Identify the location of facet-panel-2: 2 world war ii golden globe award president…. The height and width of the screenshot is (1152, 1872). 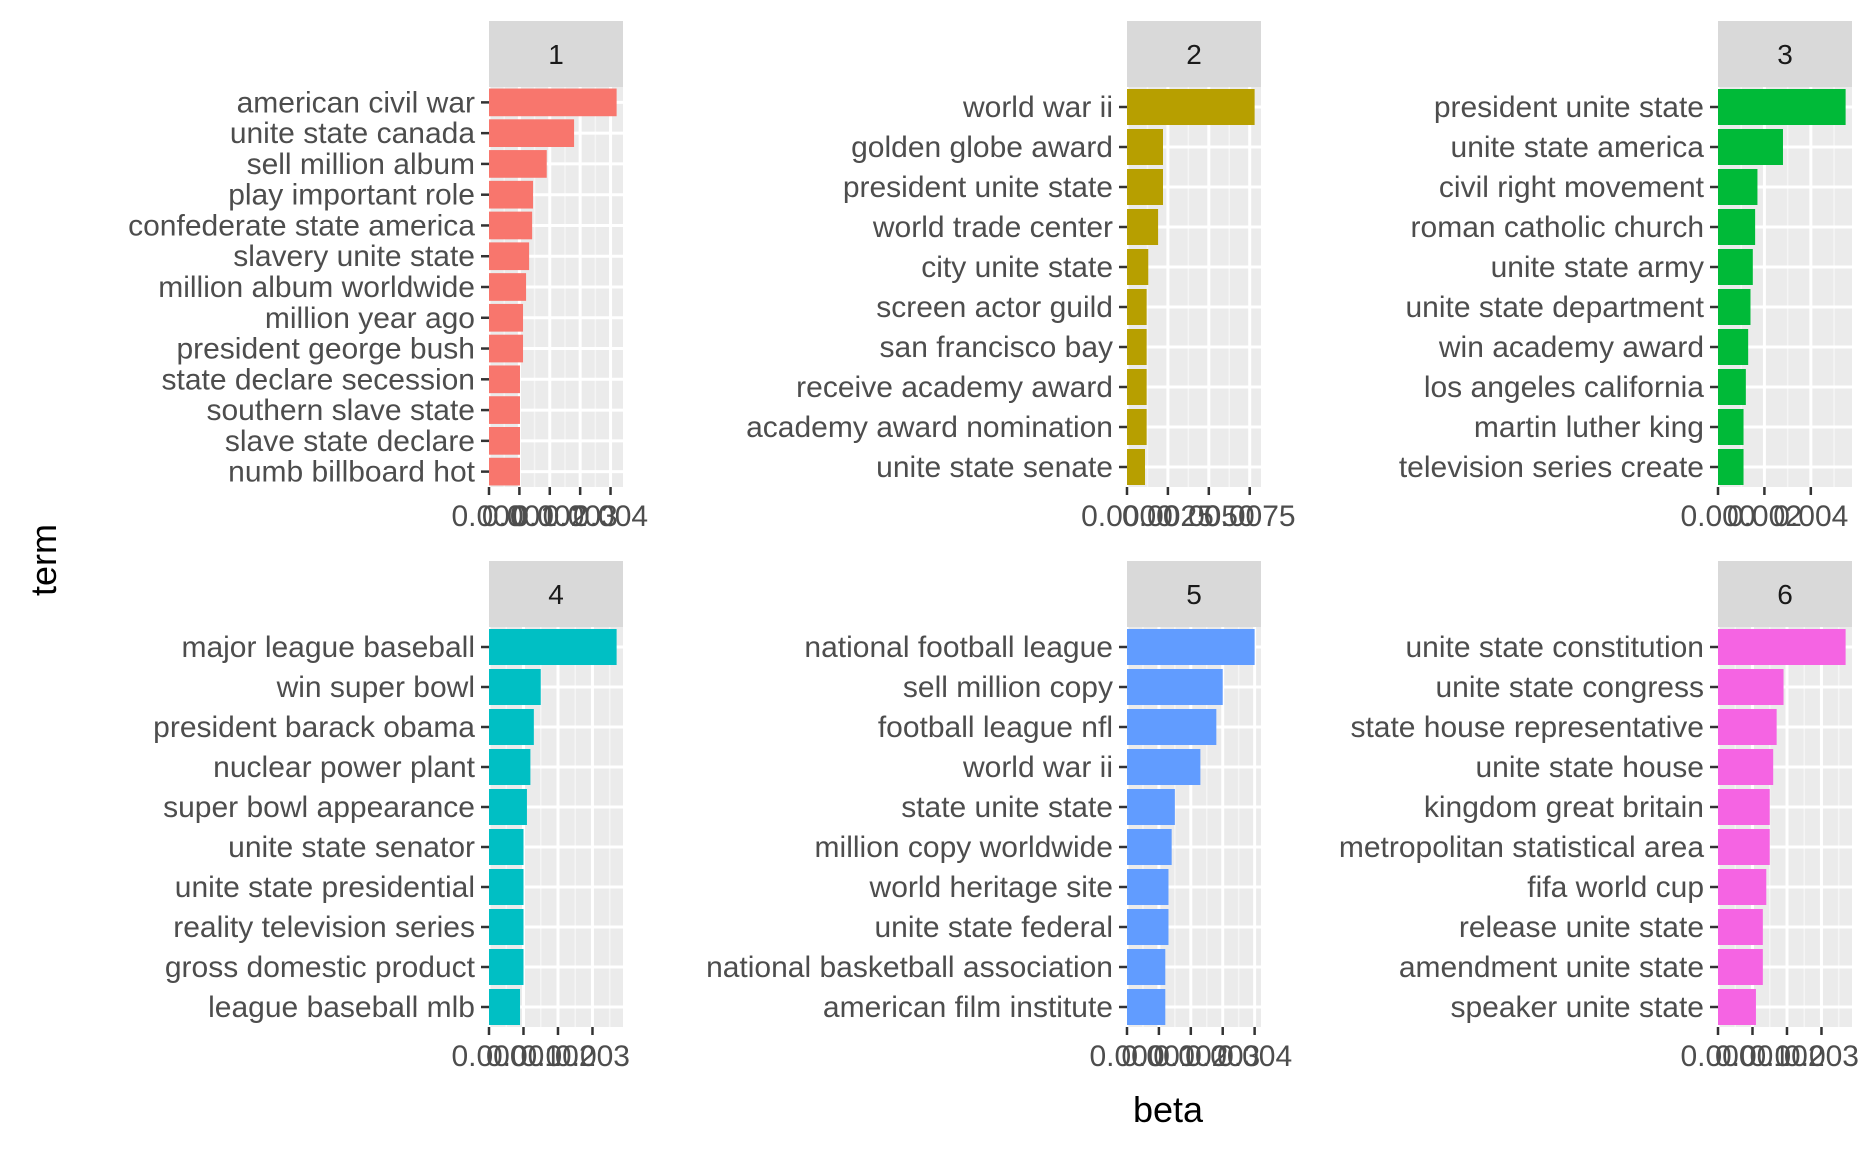
(1021, 277).